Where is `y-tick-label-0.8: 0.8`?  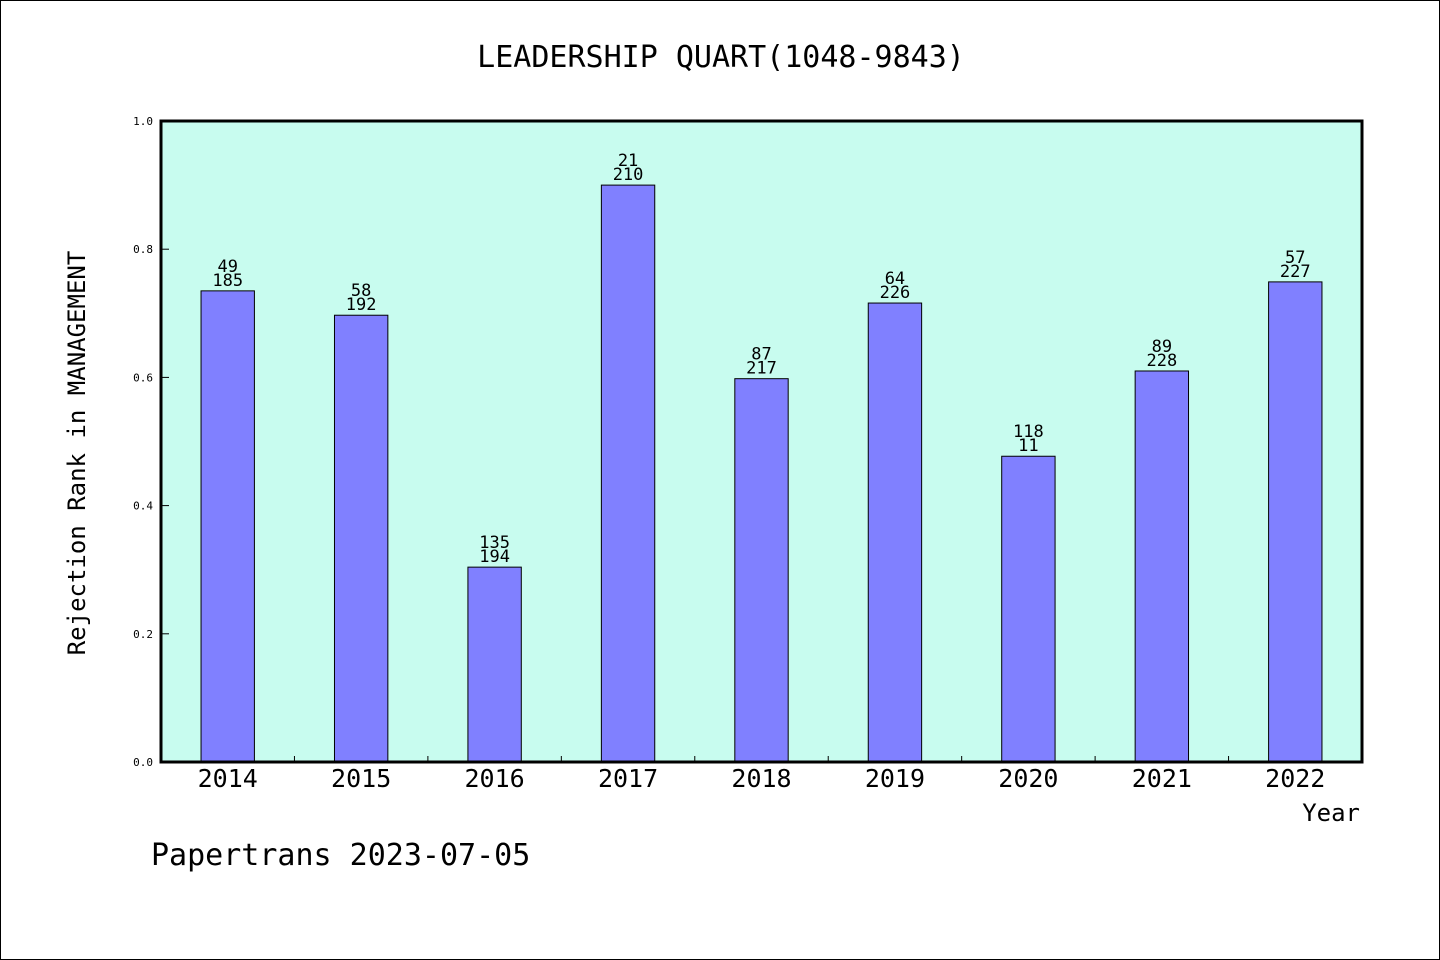
y-tick-label-0.8: 0.8 is located at coordinates (143, 249).